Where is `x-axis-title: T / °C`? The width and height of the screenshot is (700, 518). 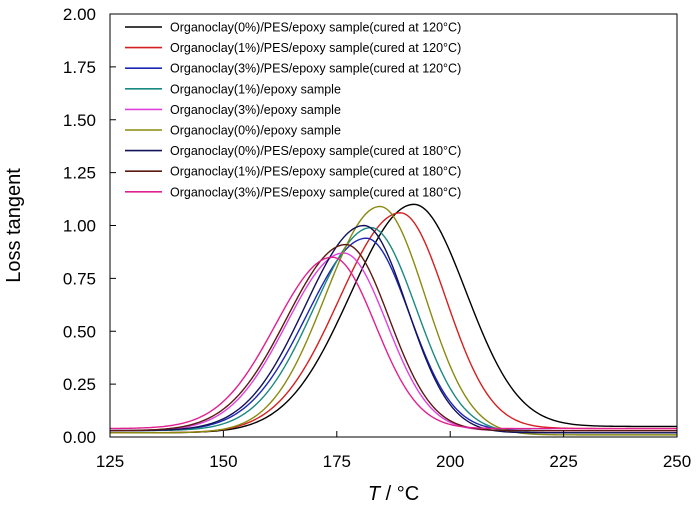
x-axis-title: T / °C is located at coordinates (393, 494).